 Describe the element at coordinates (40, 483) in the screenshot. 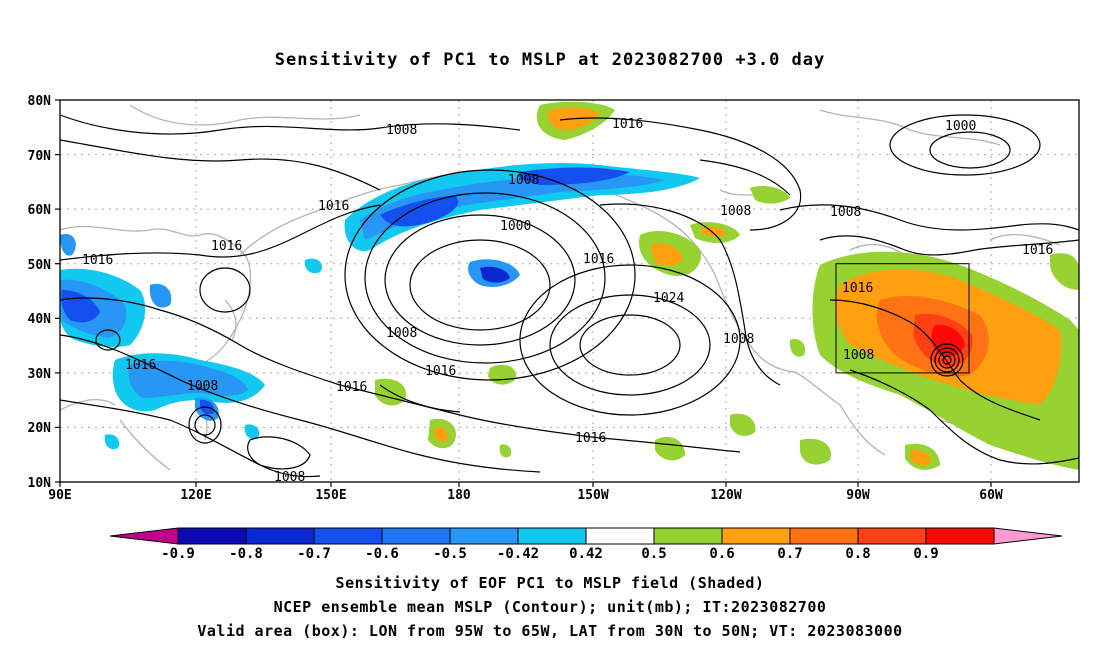

I see `lat-label: 10N` at that location.